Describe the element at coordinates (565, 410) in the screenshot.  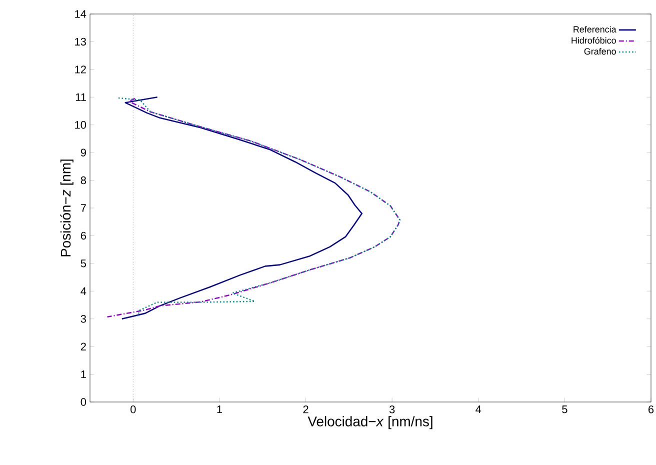
I see `x-tick-label: 5` at that location.